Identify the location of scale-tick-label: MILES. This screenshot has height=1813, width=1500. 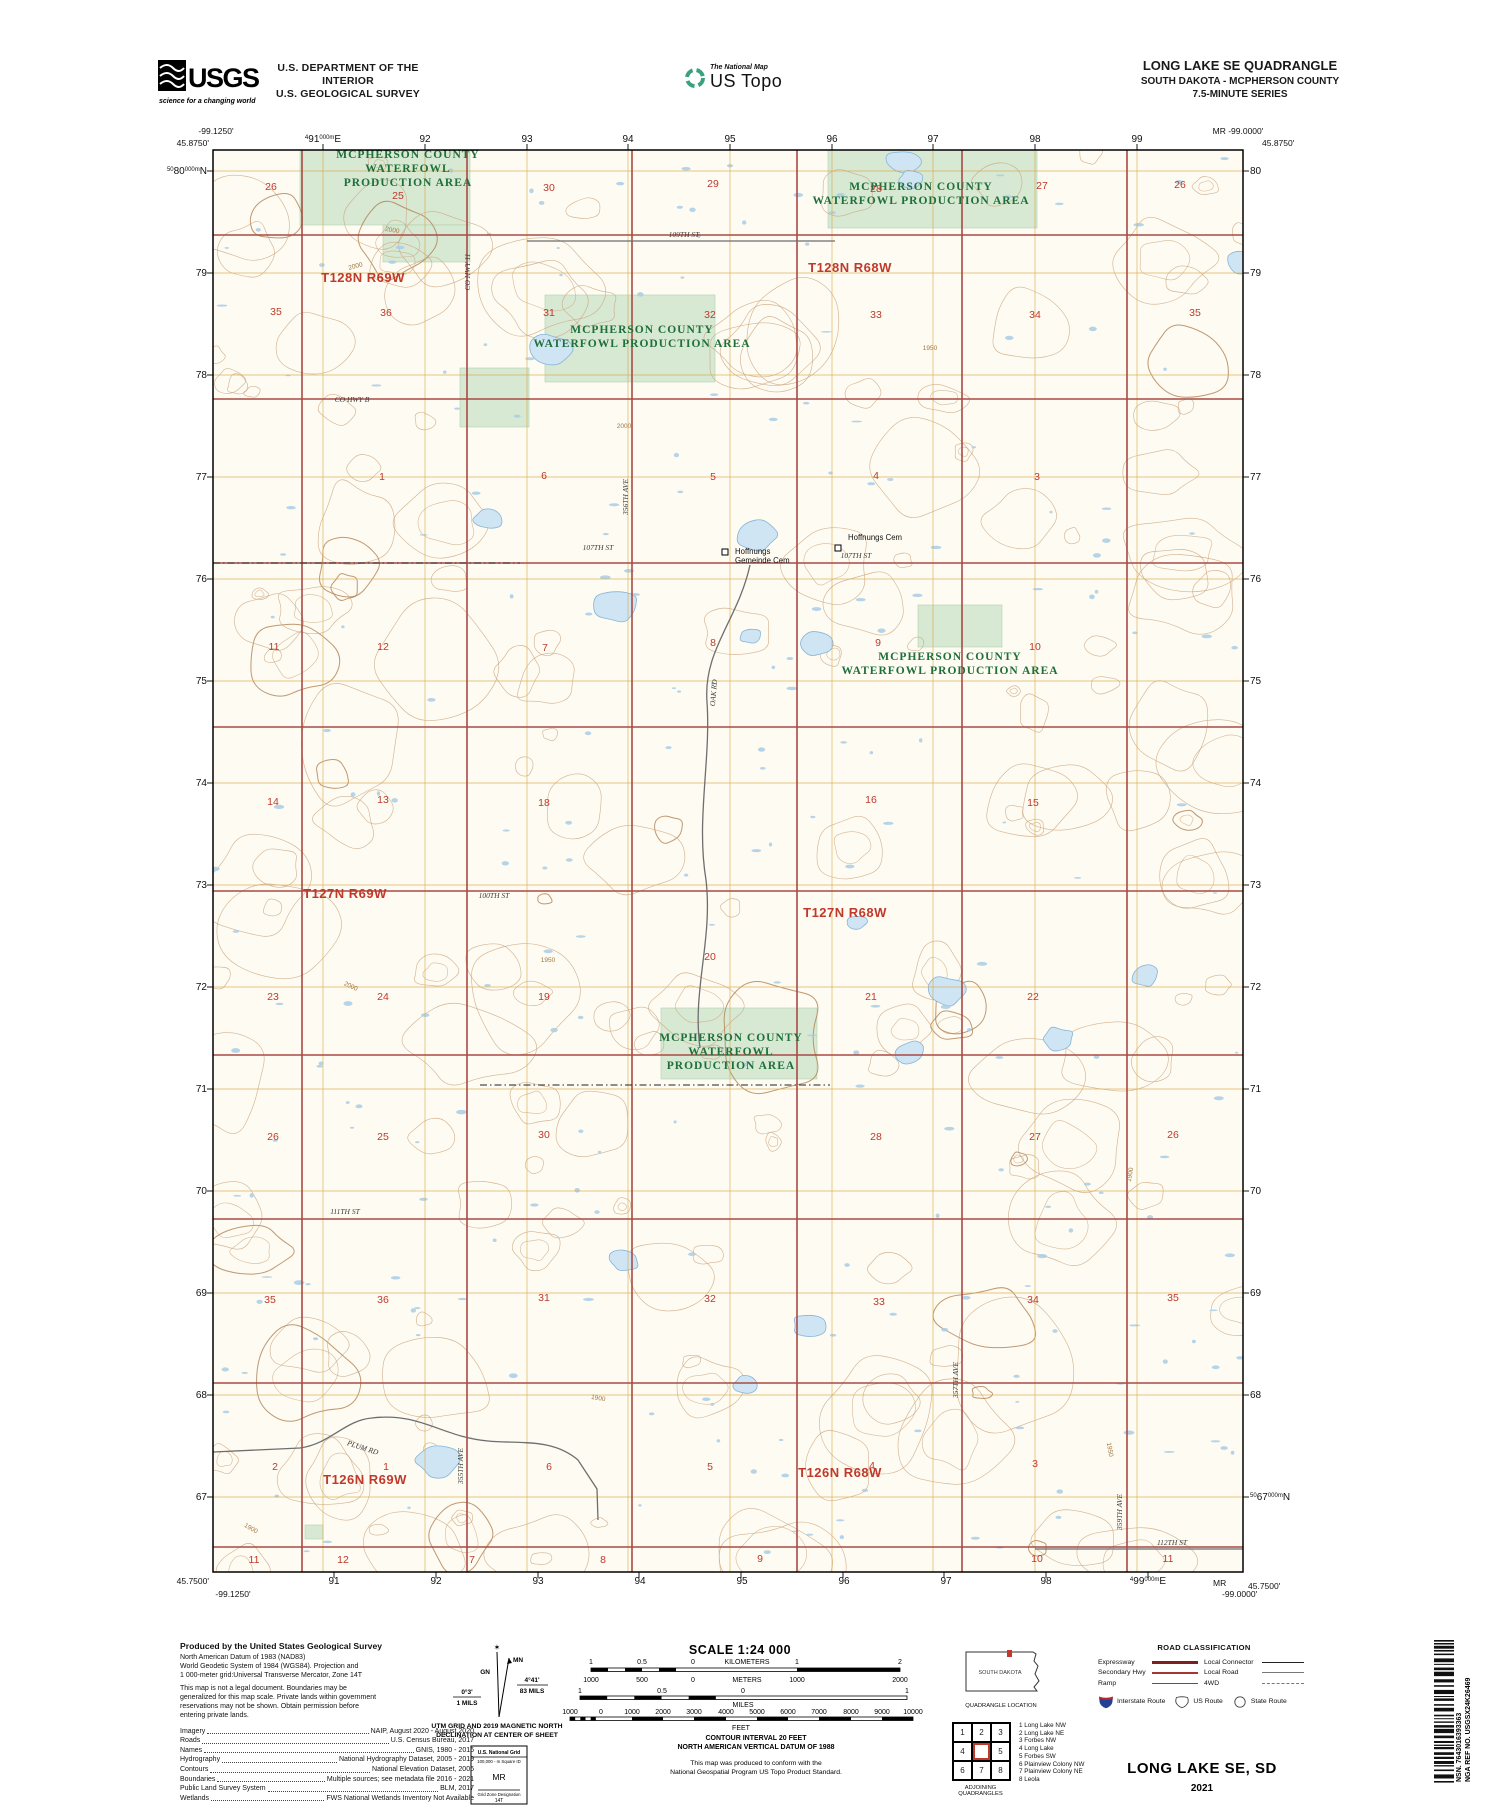
(742, 1705).